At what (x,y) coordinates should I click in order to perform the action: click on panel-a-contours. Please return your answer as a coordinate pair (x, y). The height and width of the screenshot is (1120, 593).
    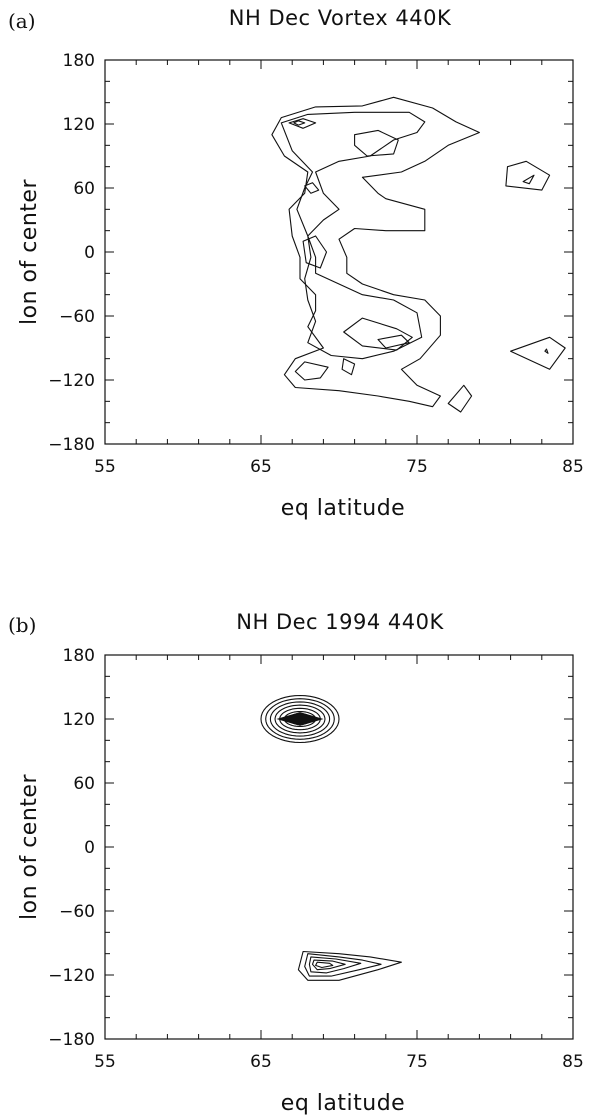
    Looking at the image, I should click on (418, 254).